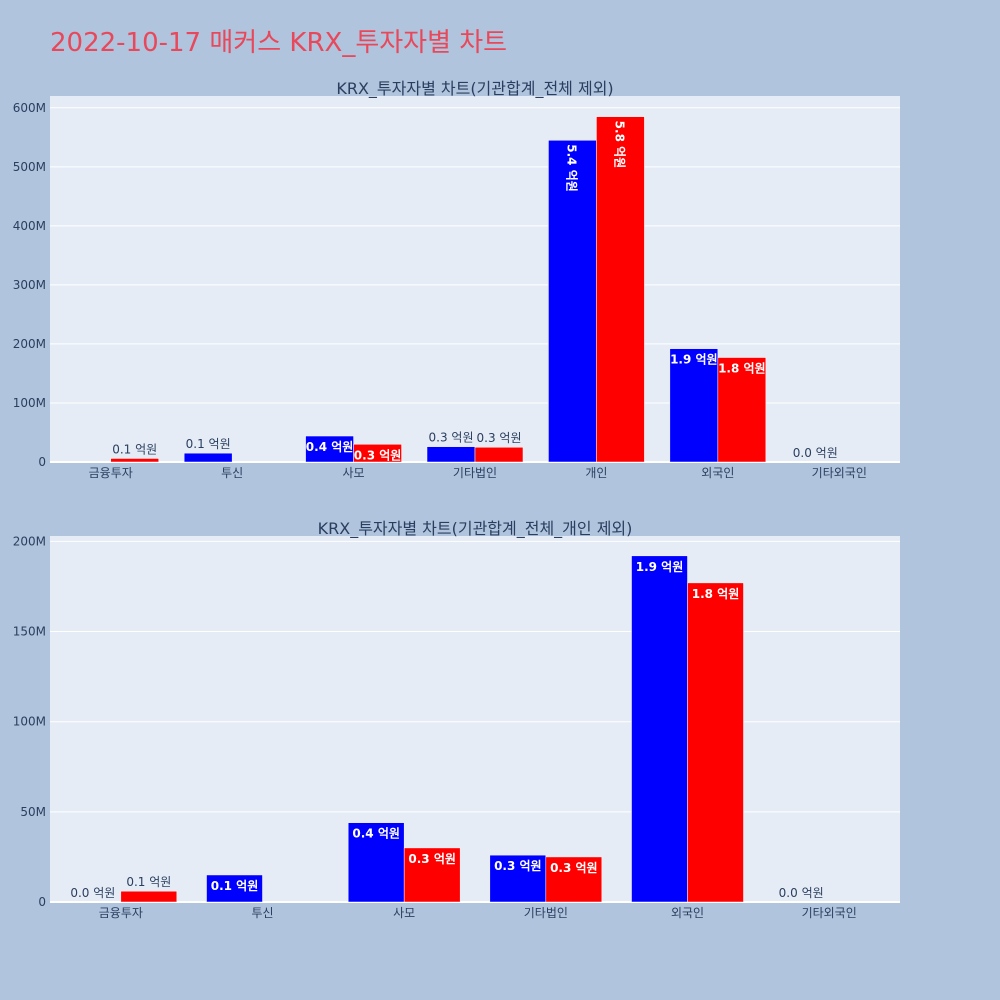  Describe the element at coordinates (546, 913) in the screenshot. I see `c1-xtick-label: 기타법인` at that location.